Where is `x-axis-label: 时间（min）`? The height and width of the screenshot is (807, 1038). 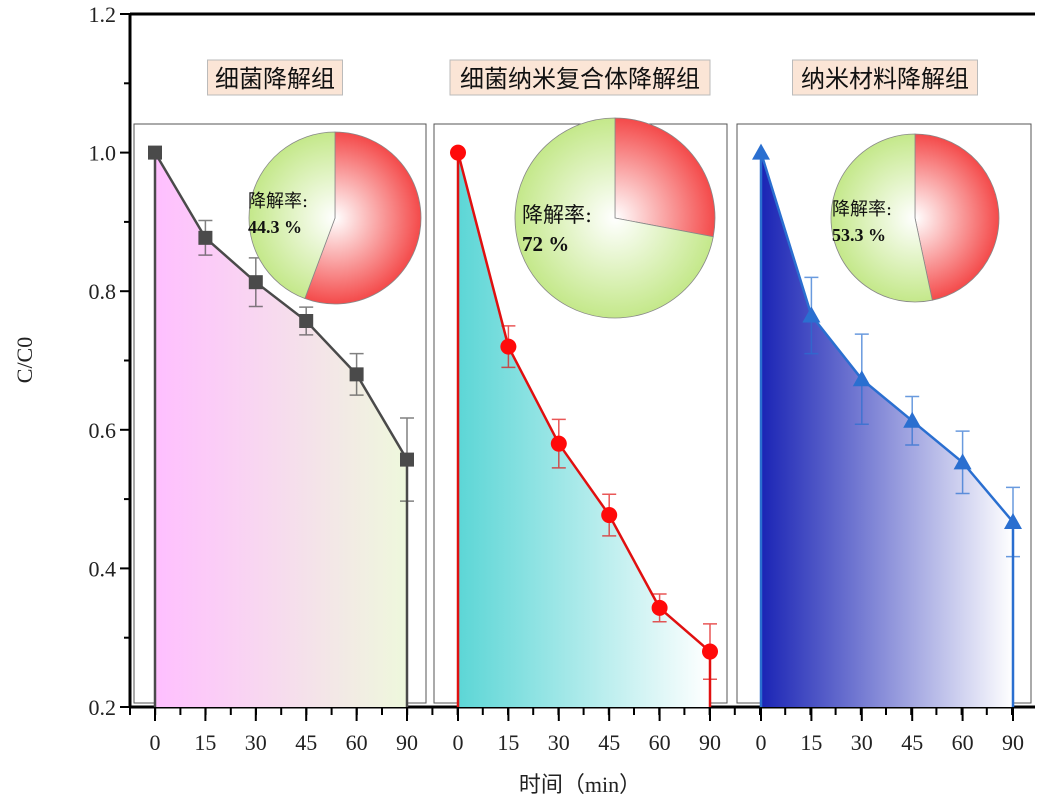
x-axis-label: 时间（min） is located at coordinates (580, 784).